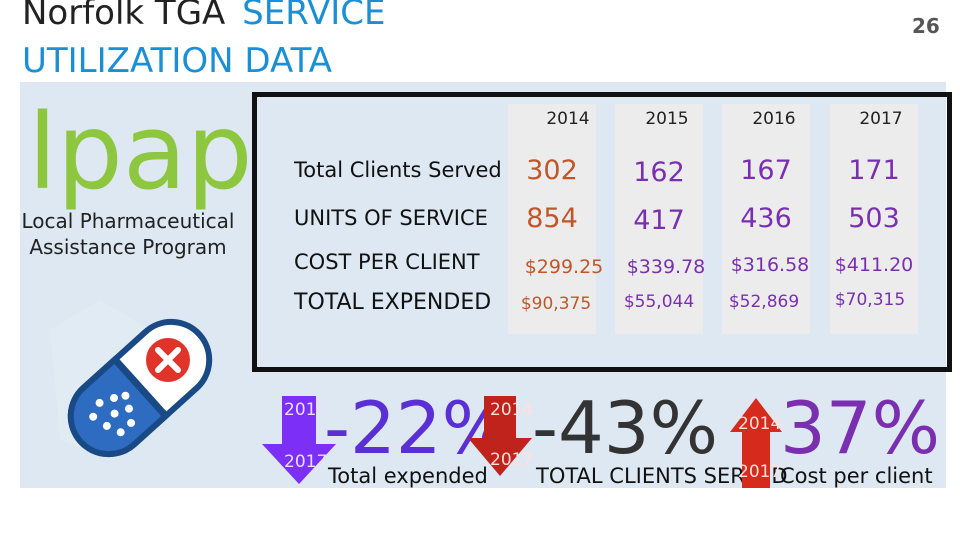 This screenshot has height=540, width=960. I want to click on lpap-subtitle: Local Pharmaceutical Assistance Program, so click(128, 234).